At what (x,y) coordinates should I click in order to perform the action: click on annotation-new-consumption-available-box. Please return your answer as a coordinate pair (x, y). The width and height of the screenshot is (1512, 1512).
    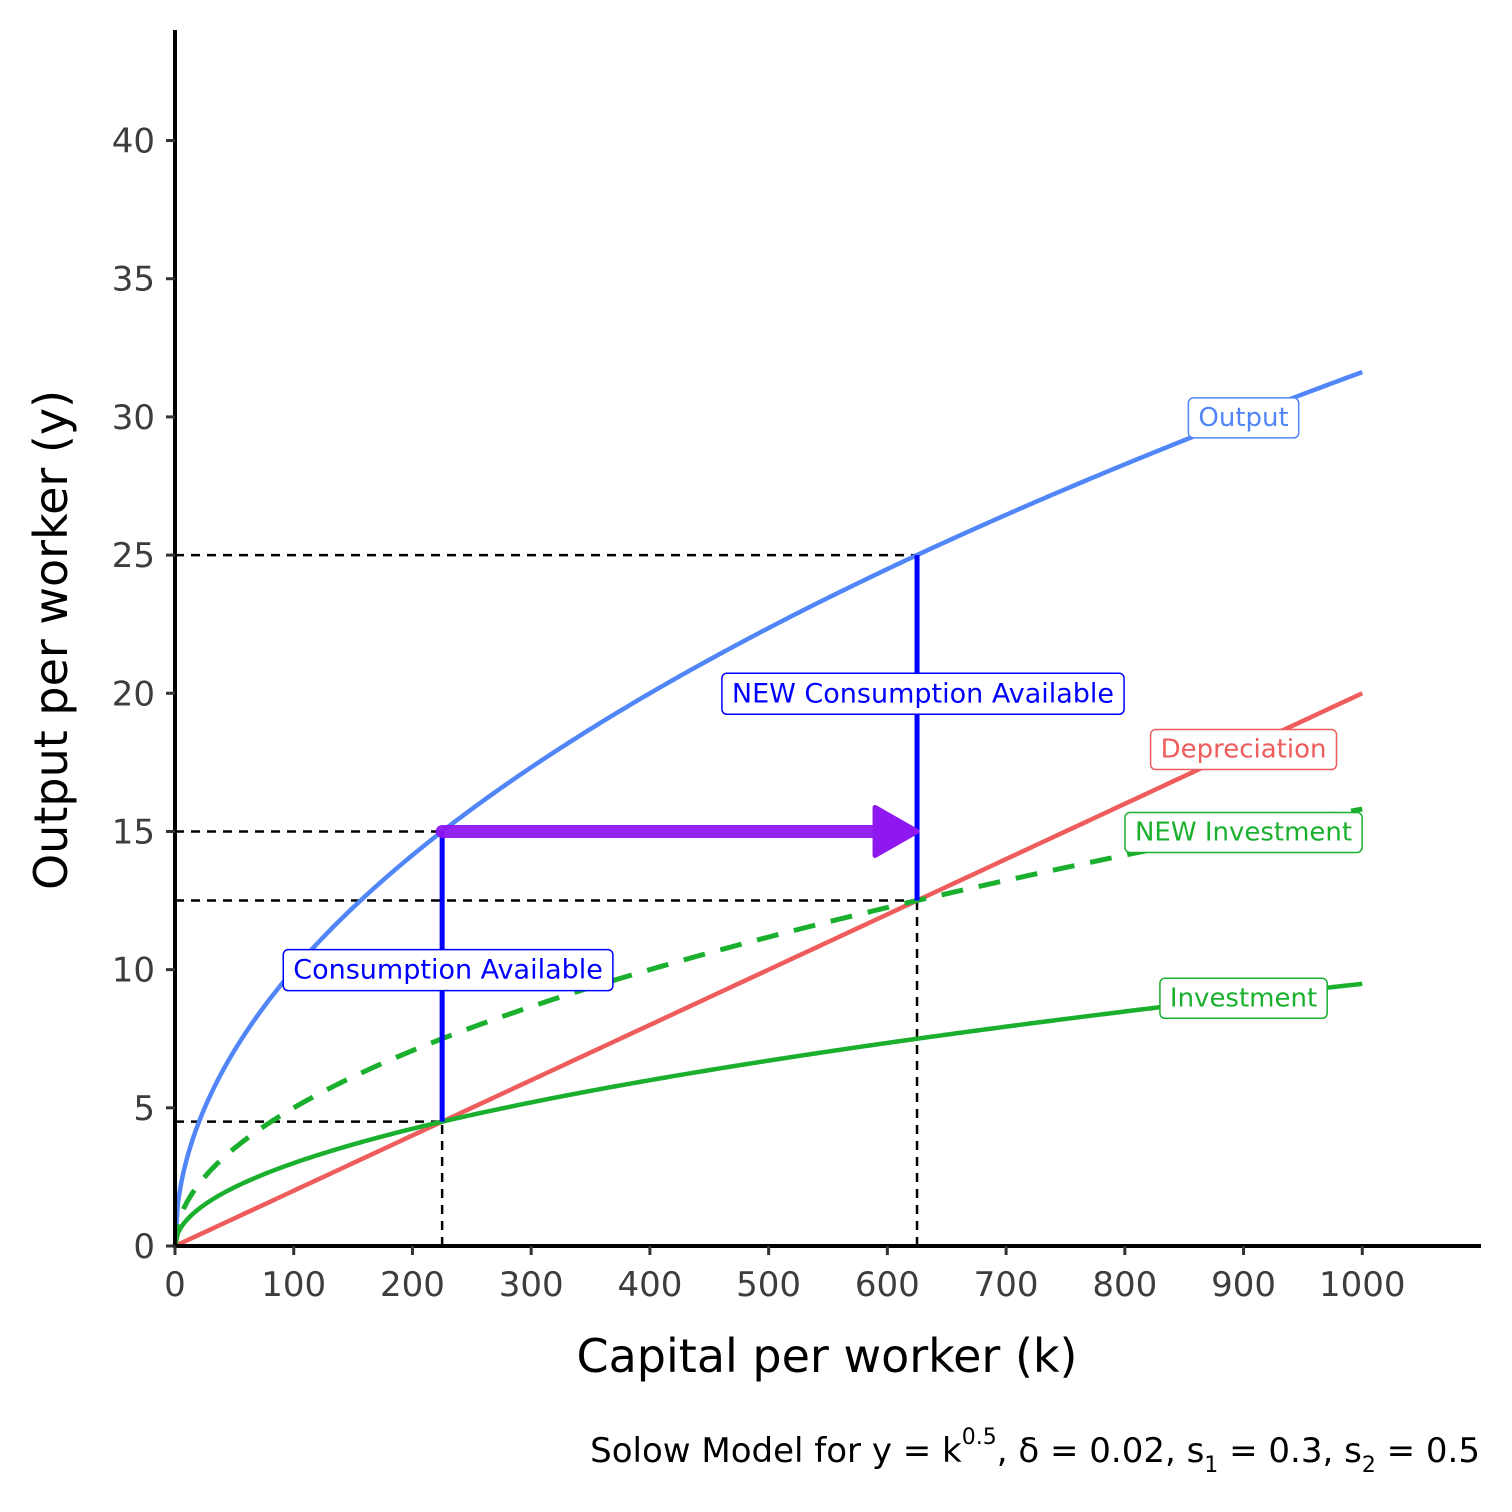
    Looking at the image, I should click on (923, 694).